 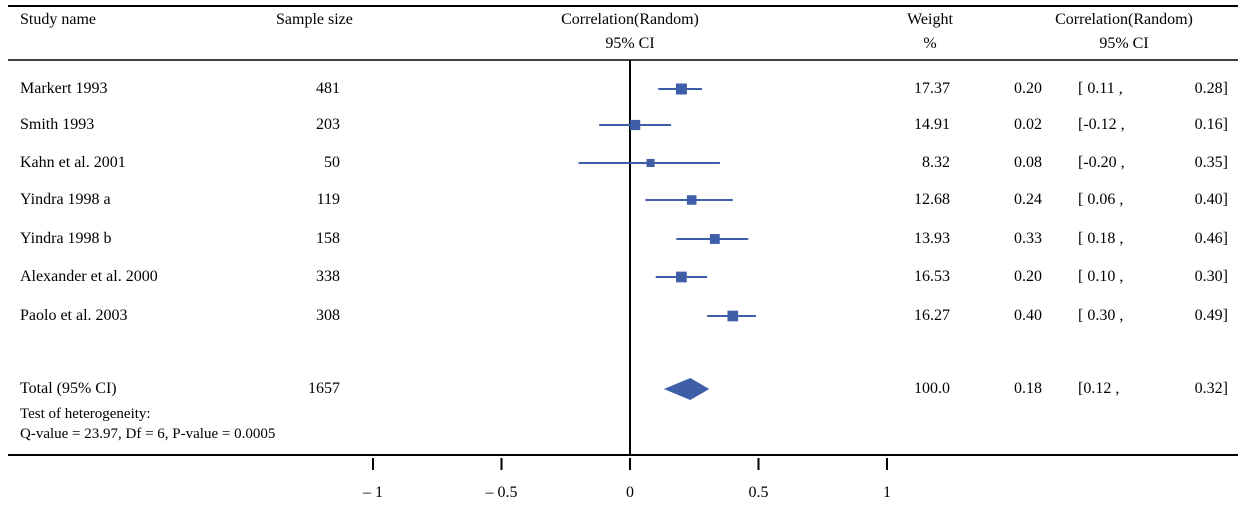 I want to click on study-2-sample-size: 50, so click(x=332, y=162).